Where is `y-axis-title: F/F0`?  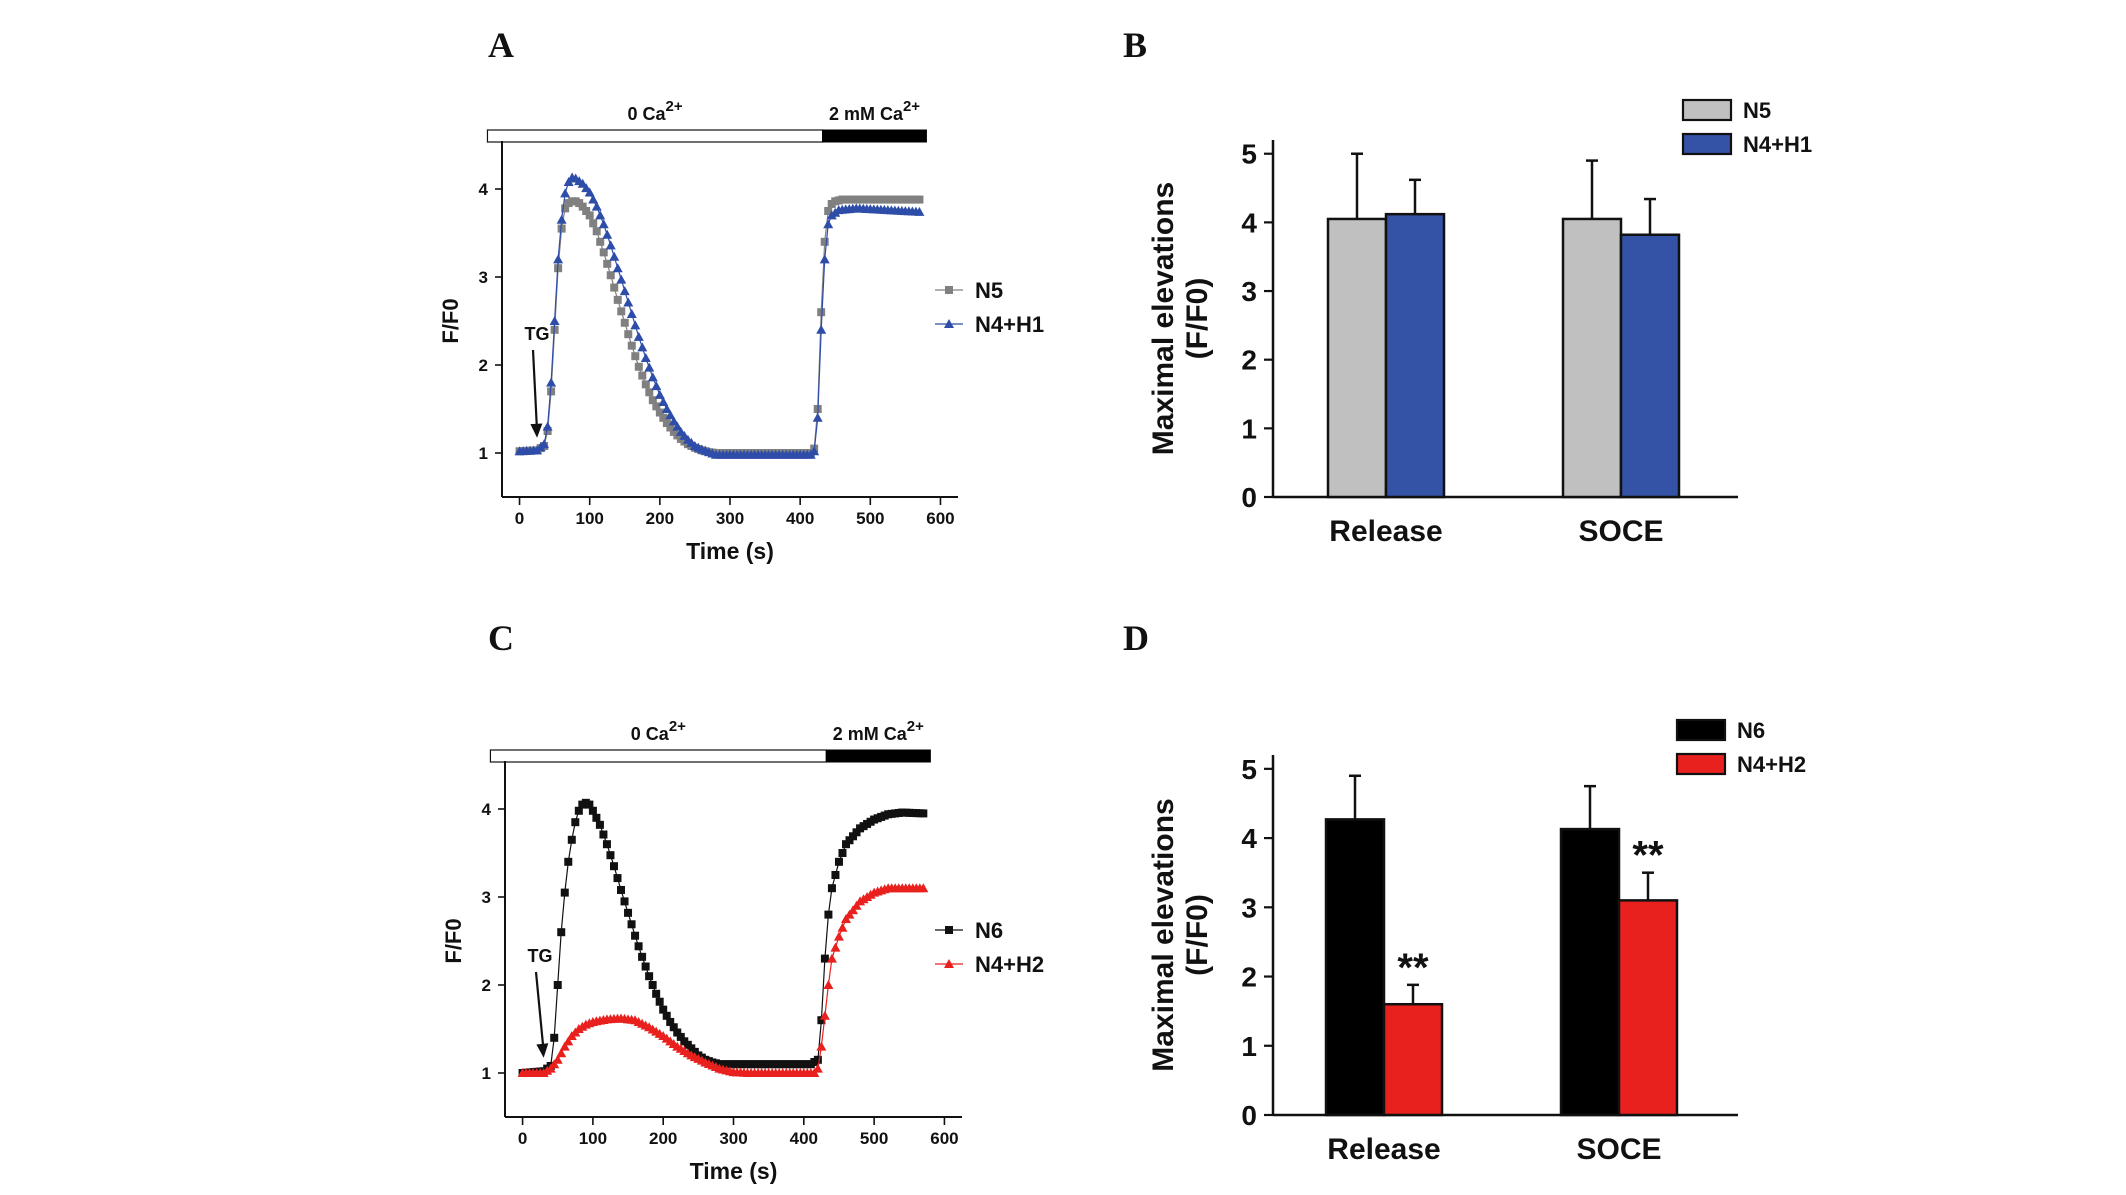 y-axis-title: F/F0 is located at coordinates (453, 940).